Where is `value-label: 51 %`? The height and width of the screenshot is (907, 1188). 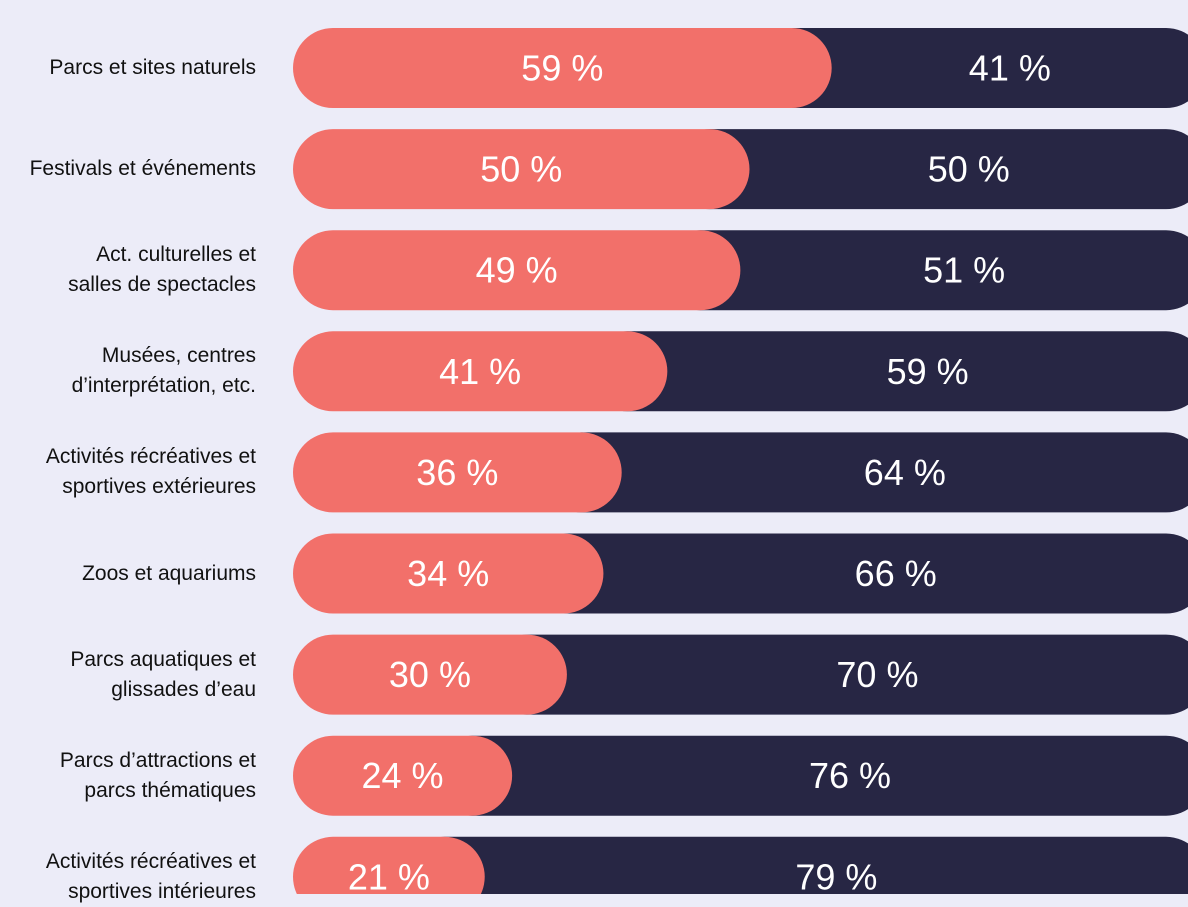
value-label: 51 % is located at coordinates (964, 270).